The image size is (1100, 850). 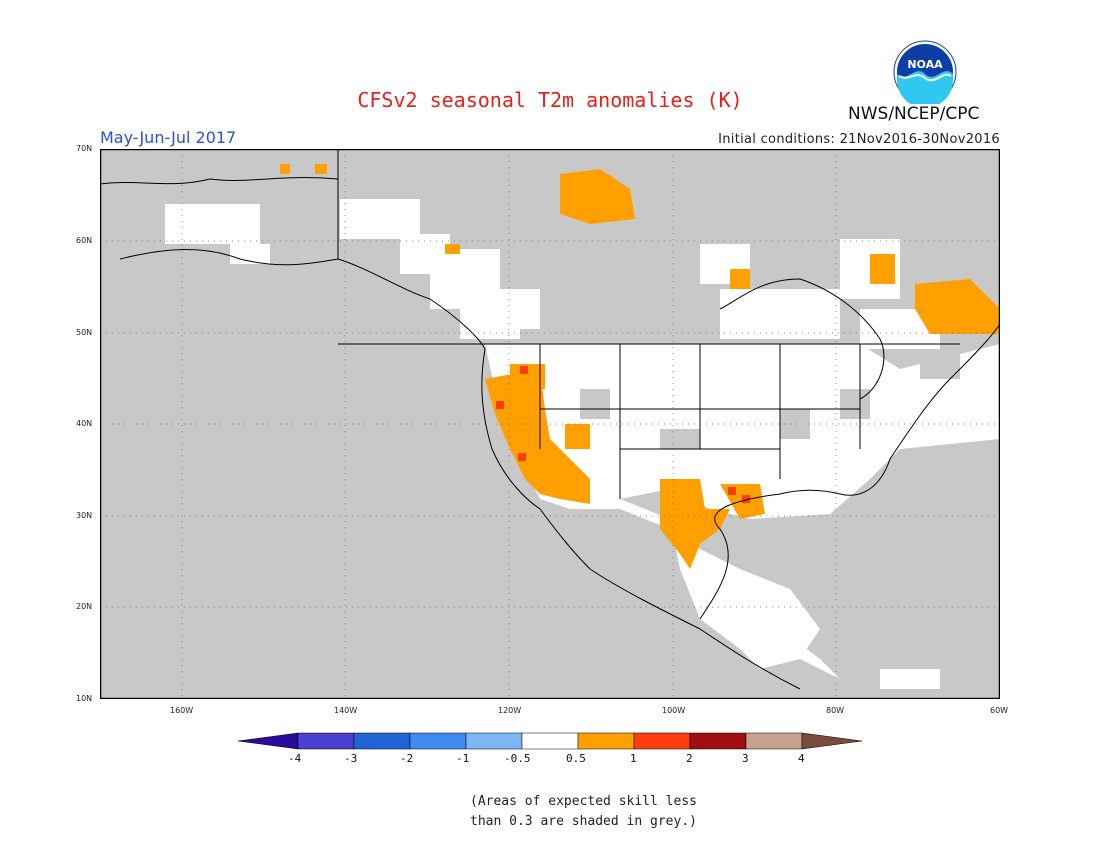 What do you see at coordinates (517, 758) in the screenshot?
I see `legend-label: -0.5` at bounding box center [517, 758].